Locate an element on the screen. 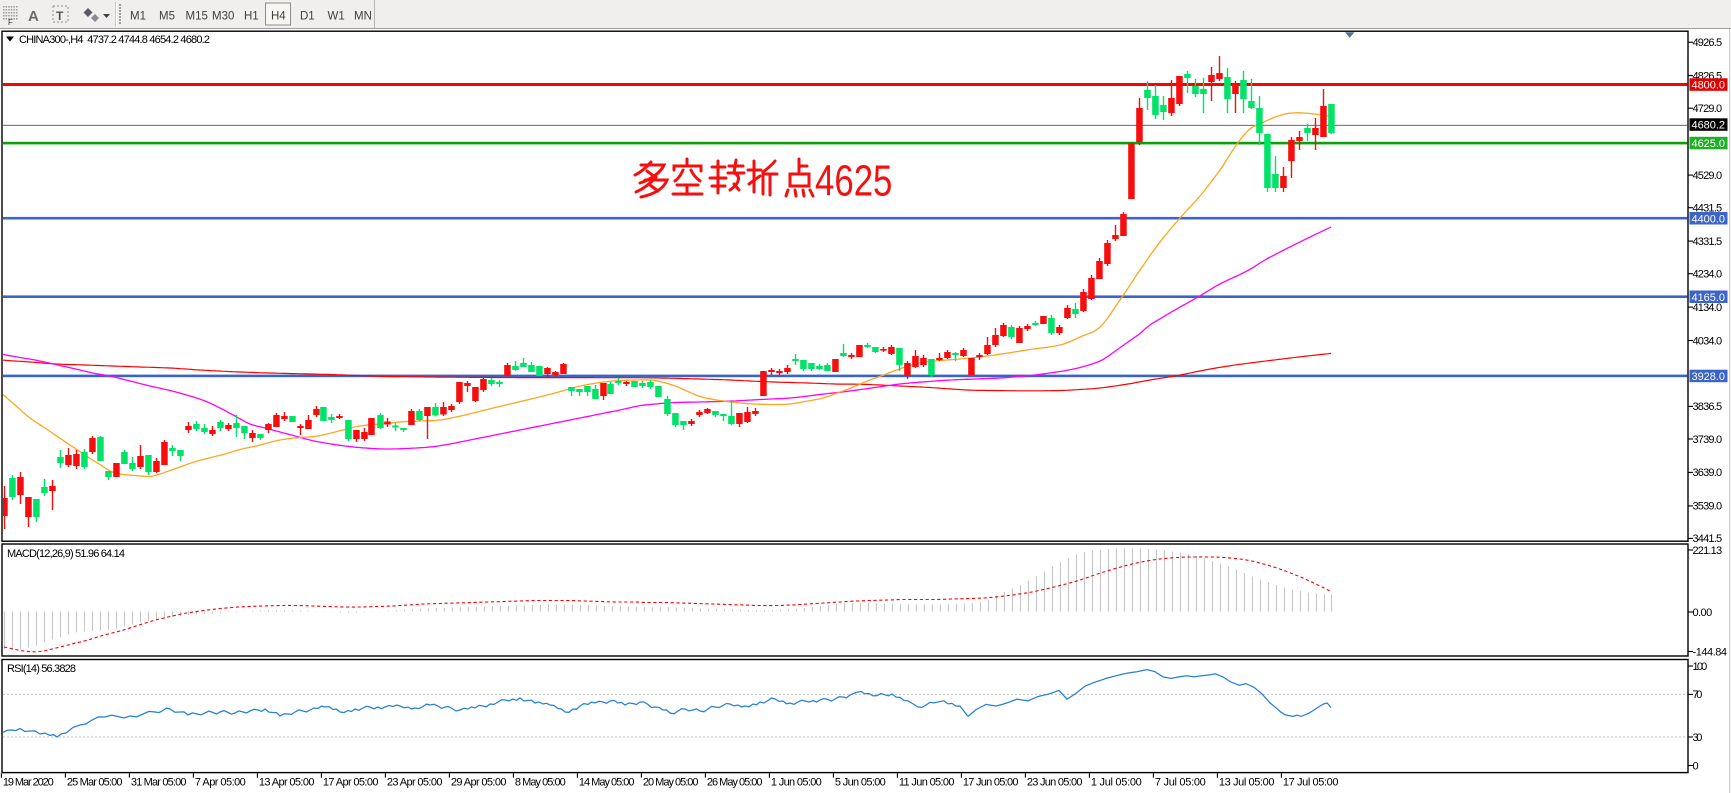 Image resolution: width=1731 pixels, height=793 pixels. svg-text: T is located at coordinates (60, 16).